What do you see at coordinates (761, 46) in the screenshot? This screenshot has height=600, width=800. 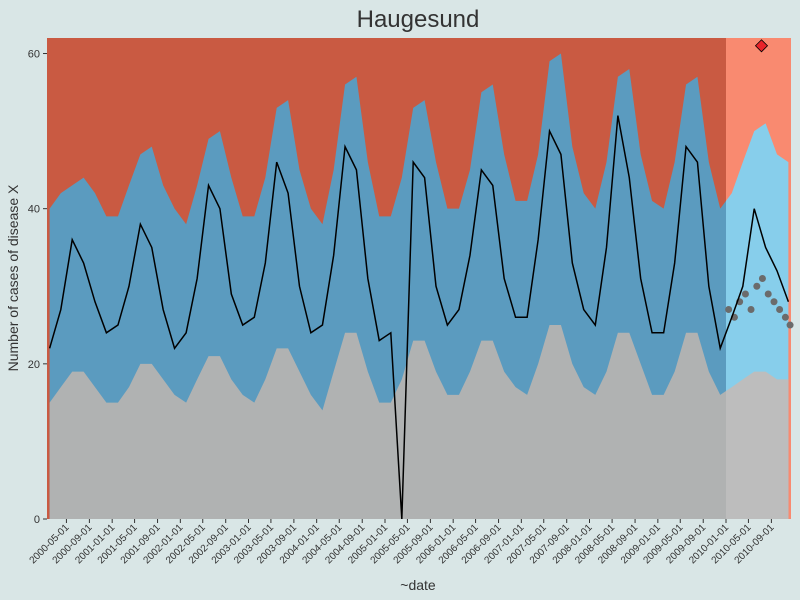 I see `signal-marker` at bounding box center [761, 46].